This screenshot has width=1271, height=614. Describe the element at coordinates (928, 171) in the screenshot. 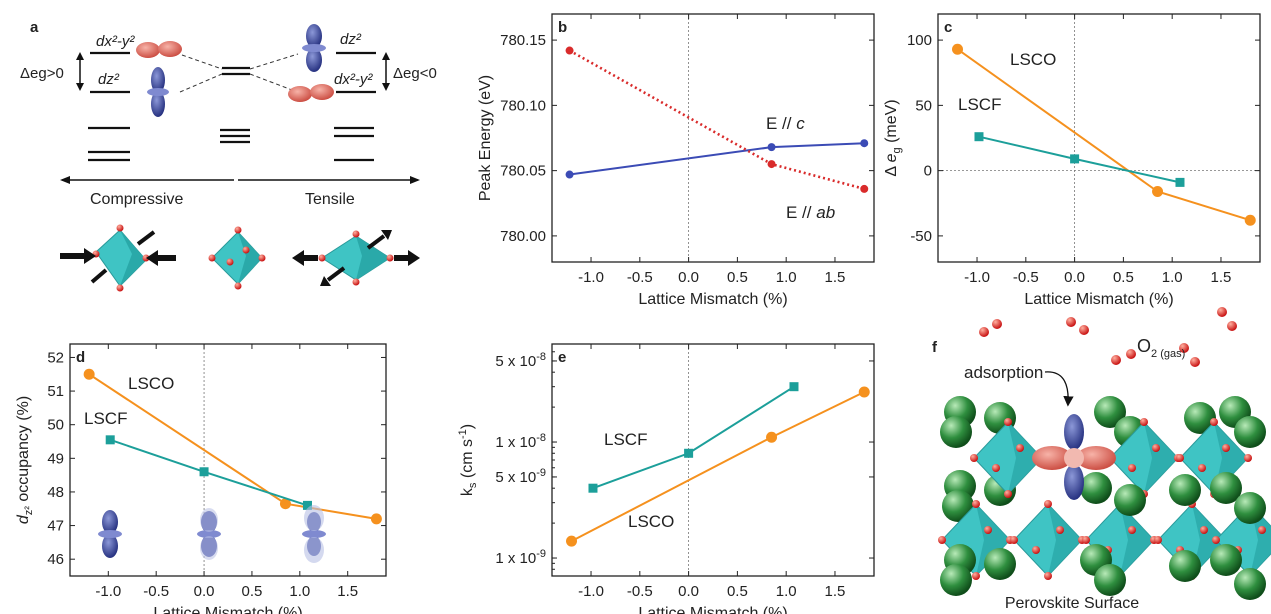

I see `y-tick-label-c: 0` at that location.